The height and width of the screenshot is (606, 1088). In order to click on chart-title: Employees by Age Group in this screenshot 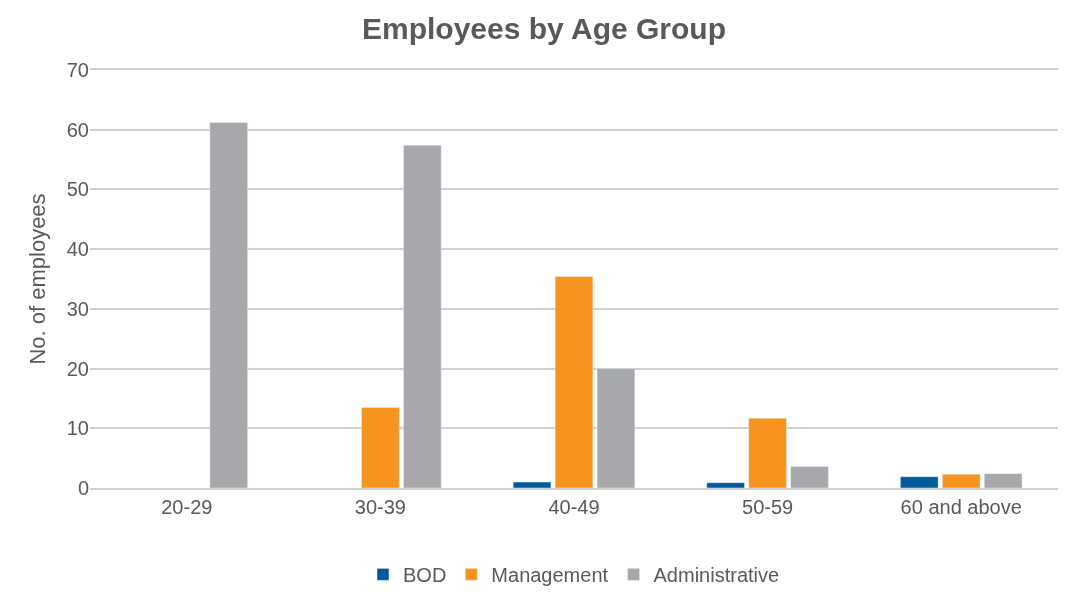, I will do `click(544, 29)`.